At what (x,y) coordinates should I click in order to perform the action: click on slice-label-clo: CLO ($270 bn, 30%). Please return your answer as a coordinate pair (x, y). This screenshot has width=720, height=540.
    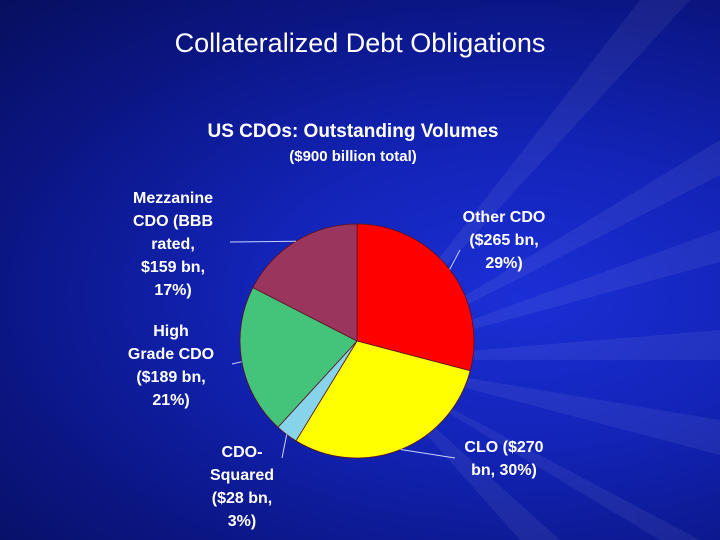
    Looking at the image, I should click on (504, 459).